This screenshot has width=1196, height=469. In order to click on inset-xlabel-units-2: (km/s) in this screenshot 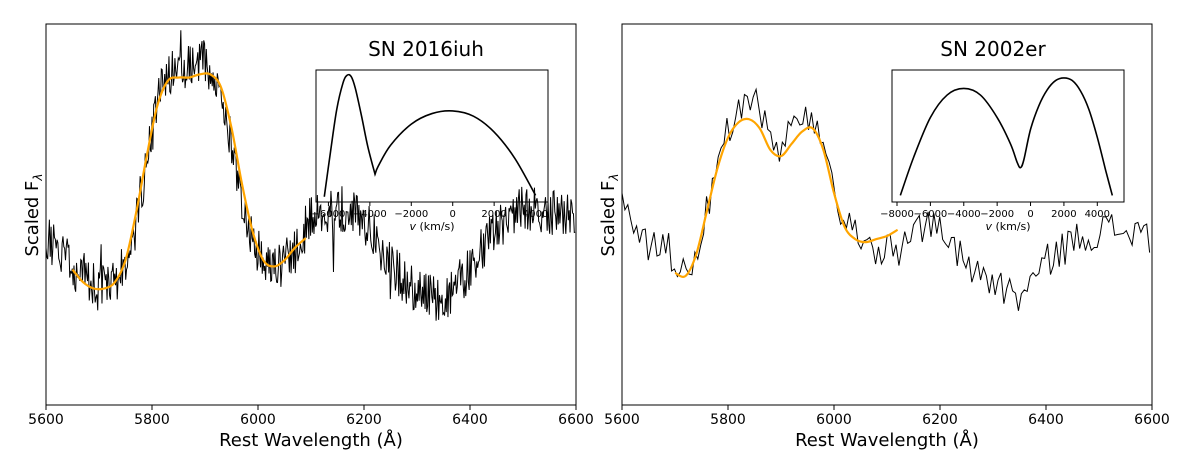, I will do `click(1012, 226)`.